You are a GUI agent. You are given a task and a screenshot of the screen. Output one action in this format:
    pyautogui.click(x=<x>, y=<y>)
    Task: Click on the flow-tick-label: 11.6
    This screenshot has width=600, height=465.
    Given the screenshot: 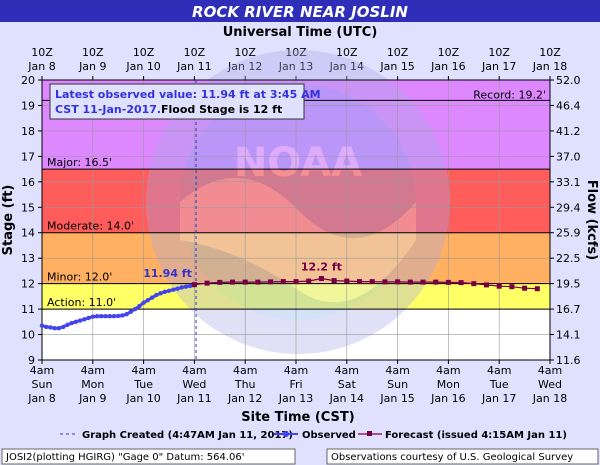 What is the action you would take?
    pyautogui.click(x=568, y=360)
    